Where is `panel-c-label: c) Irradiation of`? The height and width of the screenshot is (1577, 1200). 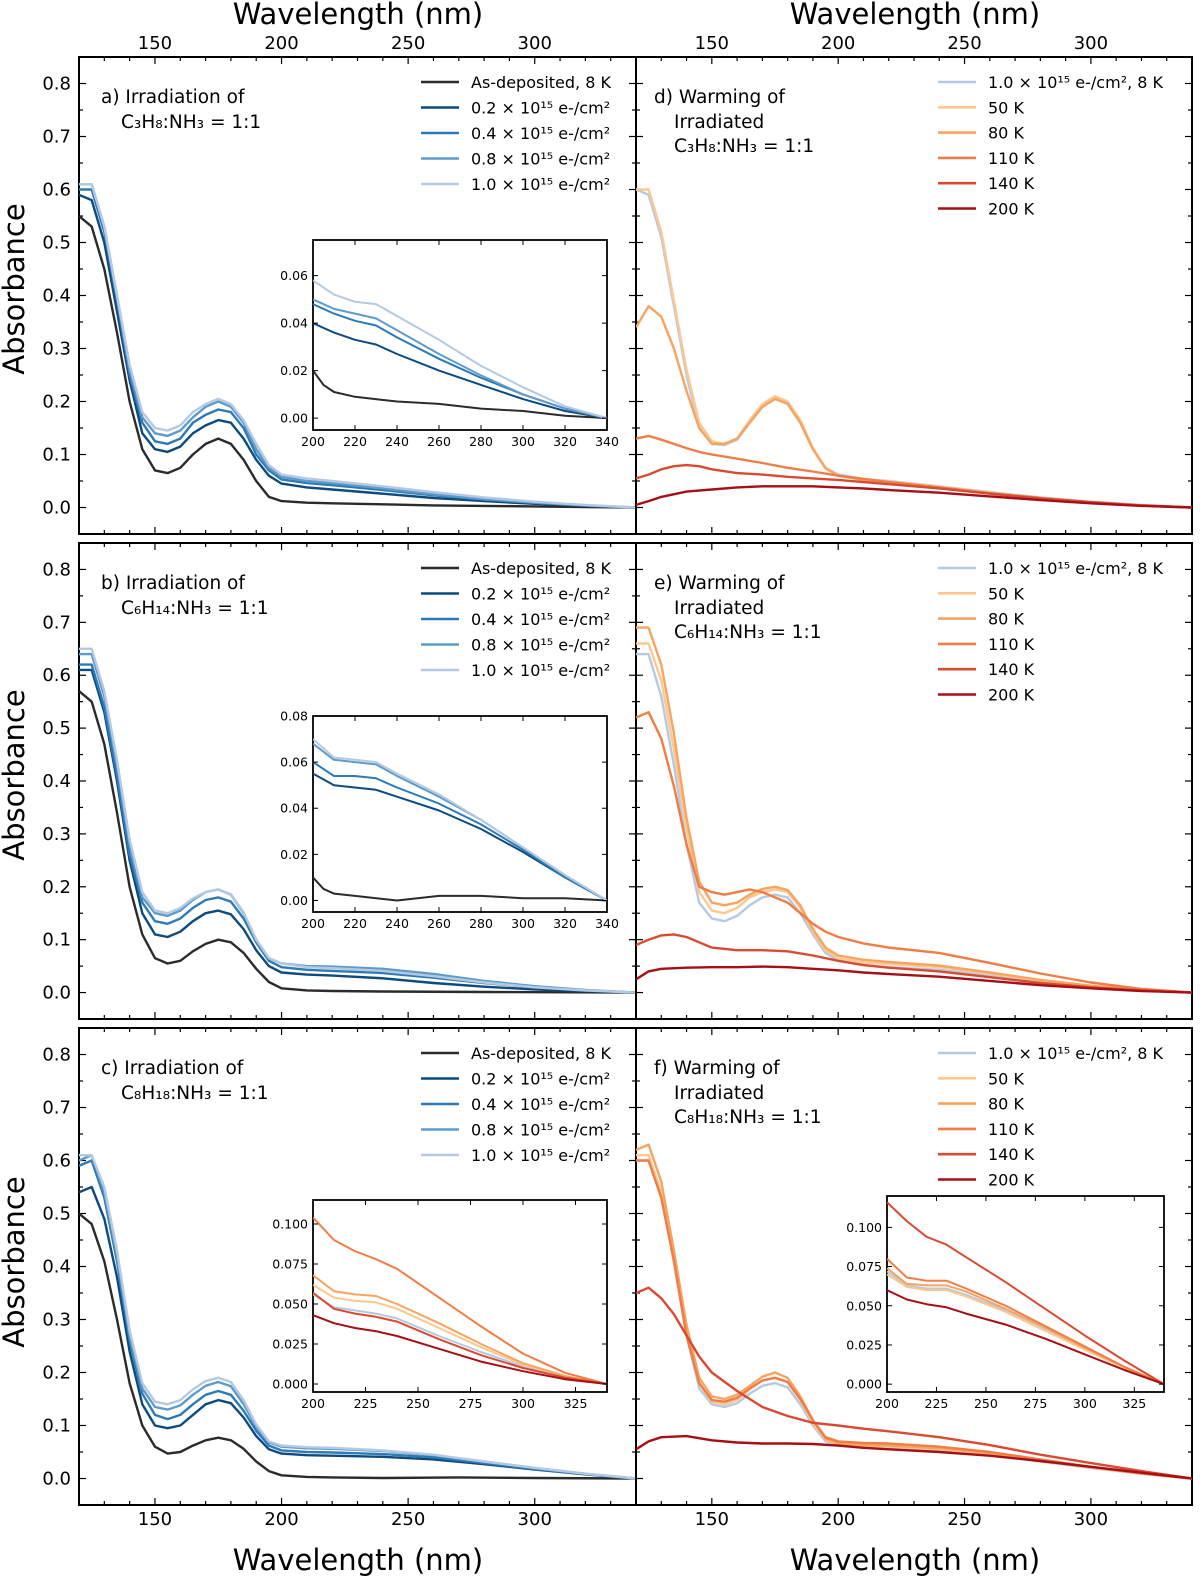 panel-c-label: c) Irradiation of is located at coordinates (172, 1068).